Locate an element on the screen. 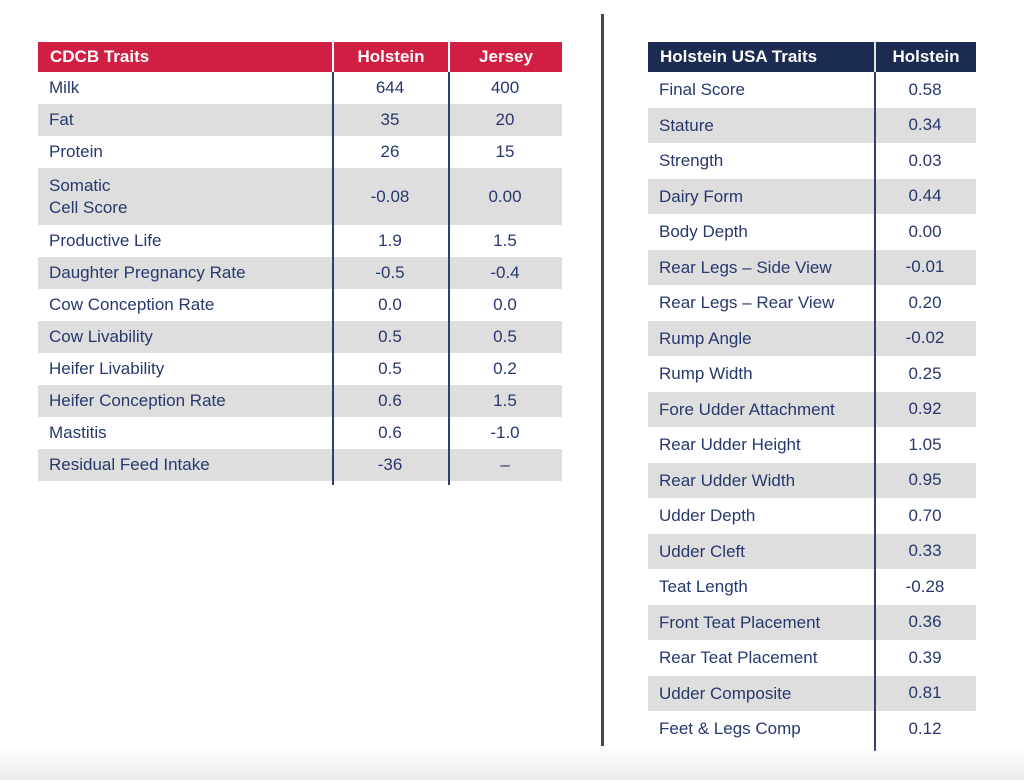 The height and width of the screenshot is (780, 1024). table-row: Fore Udder Attachment 0.92 is located at coordinates (812, 409).